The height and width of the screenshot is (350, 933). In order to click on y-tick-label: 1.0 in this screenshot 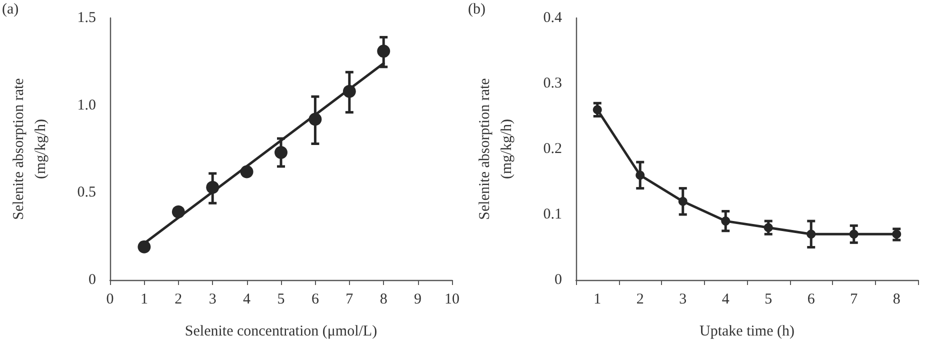, I will do `click(86, 105)`.